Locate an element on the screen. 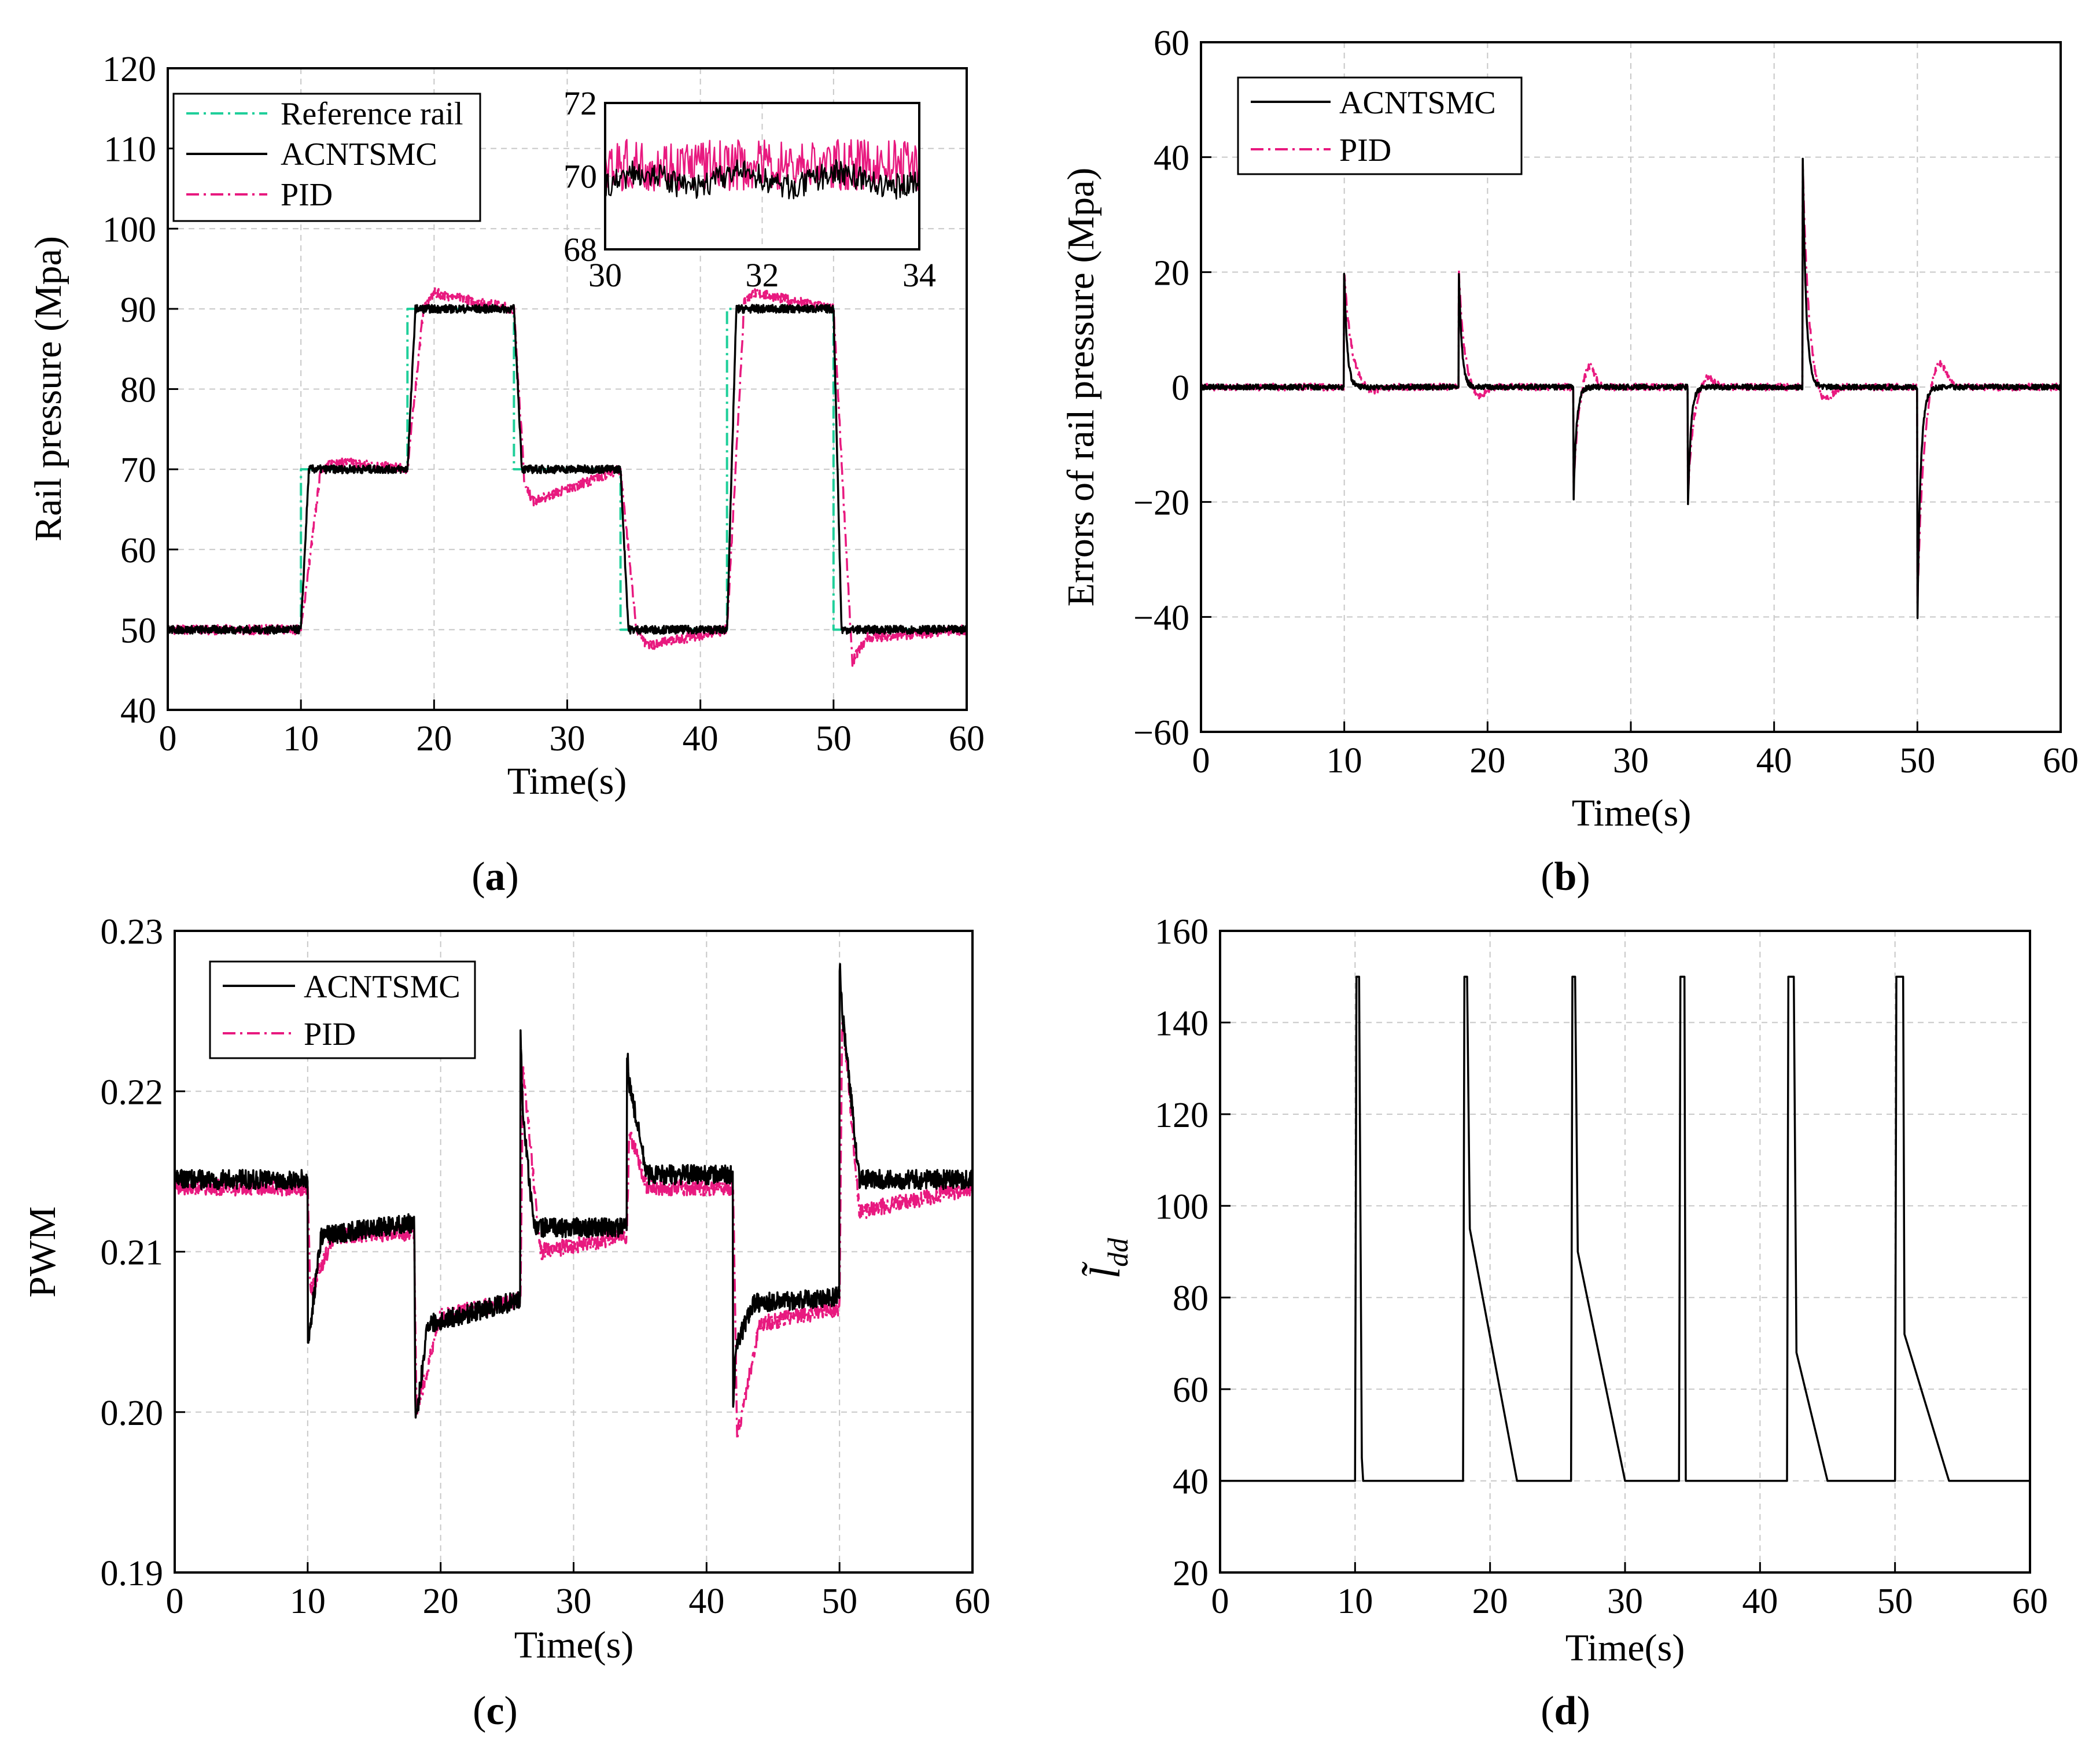  legend-a: Reference rail ACNTSMC PID is located at coordinates (326, 157).